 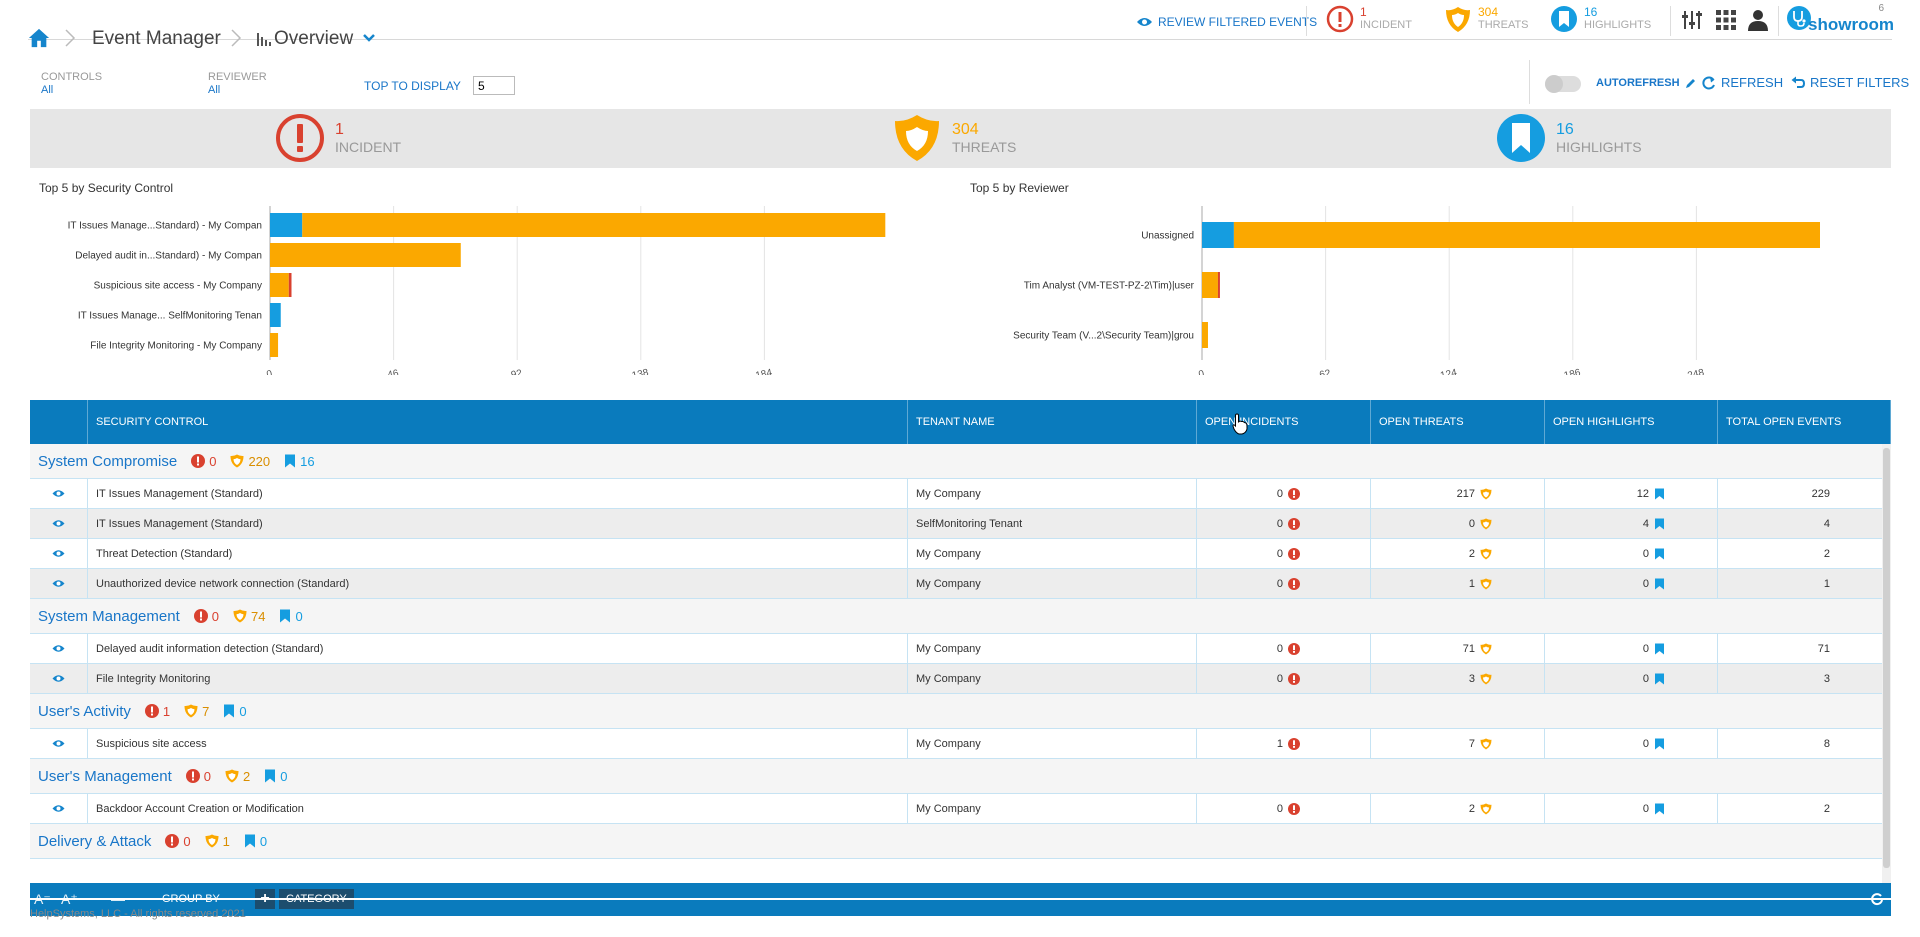 What do you see at coordinates (1103, 336) in the screenshot?
I see `category-label: Security Team (V...2\Security Team)|grou` at bounding box center [1103, 336].